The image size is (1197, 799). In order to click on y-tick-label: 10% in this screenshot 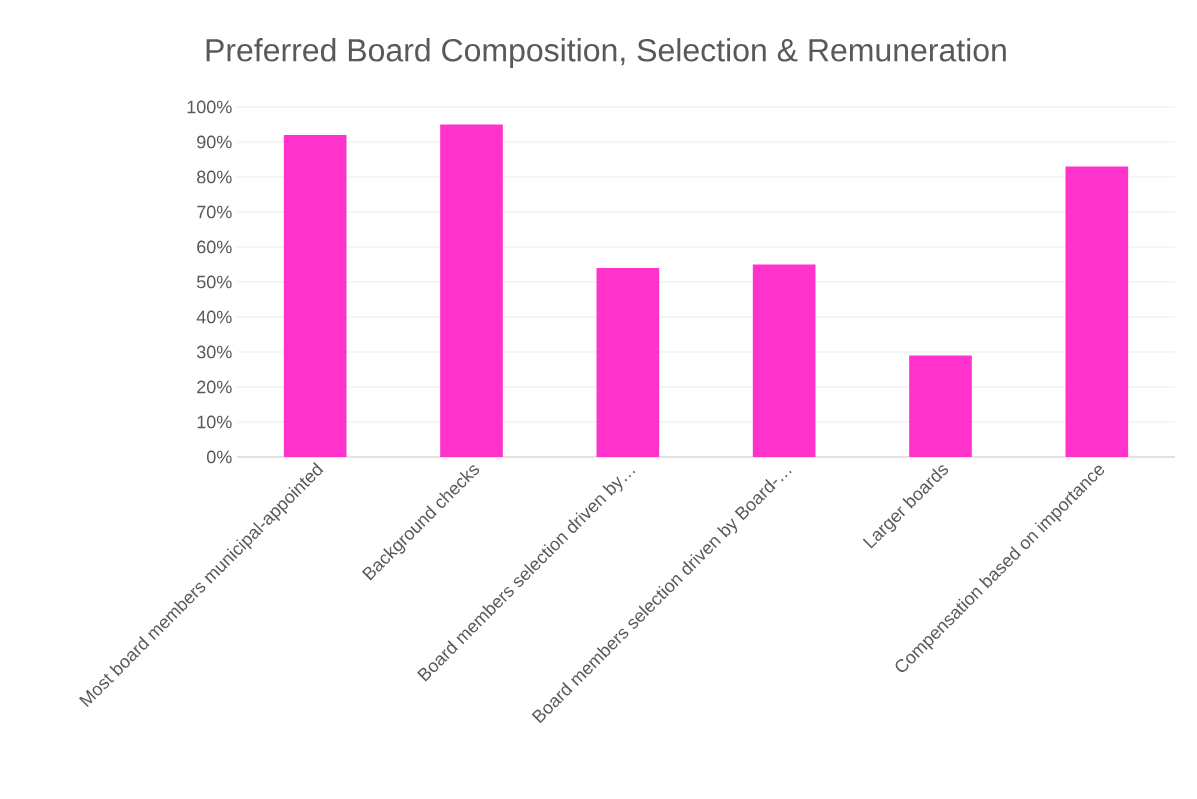, I will do `click(214, 422)`.